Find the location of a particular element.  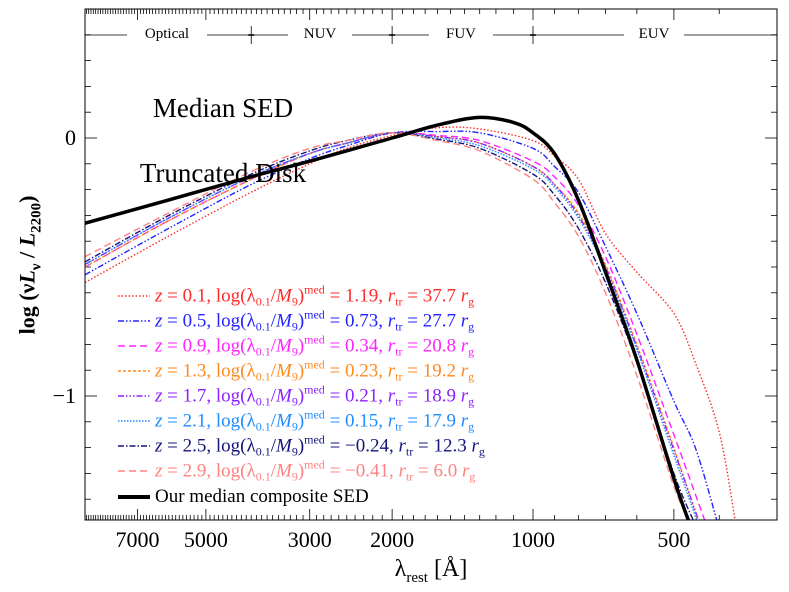

y-label-post: ) is located at coordinates (27, 199).